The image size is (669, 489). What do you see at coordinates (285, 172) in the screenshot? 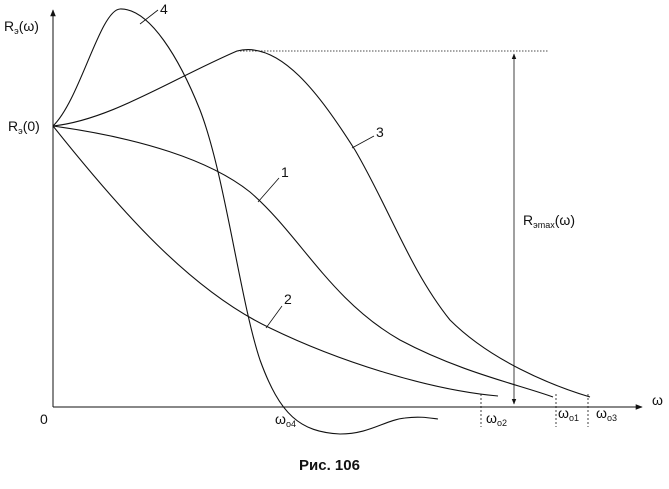
I see `curve-1-label: 1` at bounding box center [285, 172].